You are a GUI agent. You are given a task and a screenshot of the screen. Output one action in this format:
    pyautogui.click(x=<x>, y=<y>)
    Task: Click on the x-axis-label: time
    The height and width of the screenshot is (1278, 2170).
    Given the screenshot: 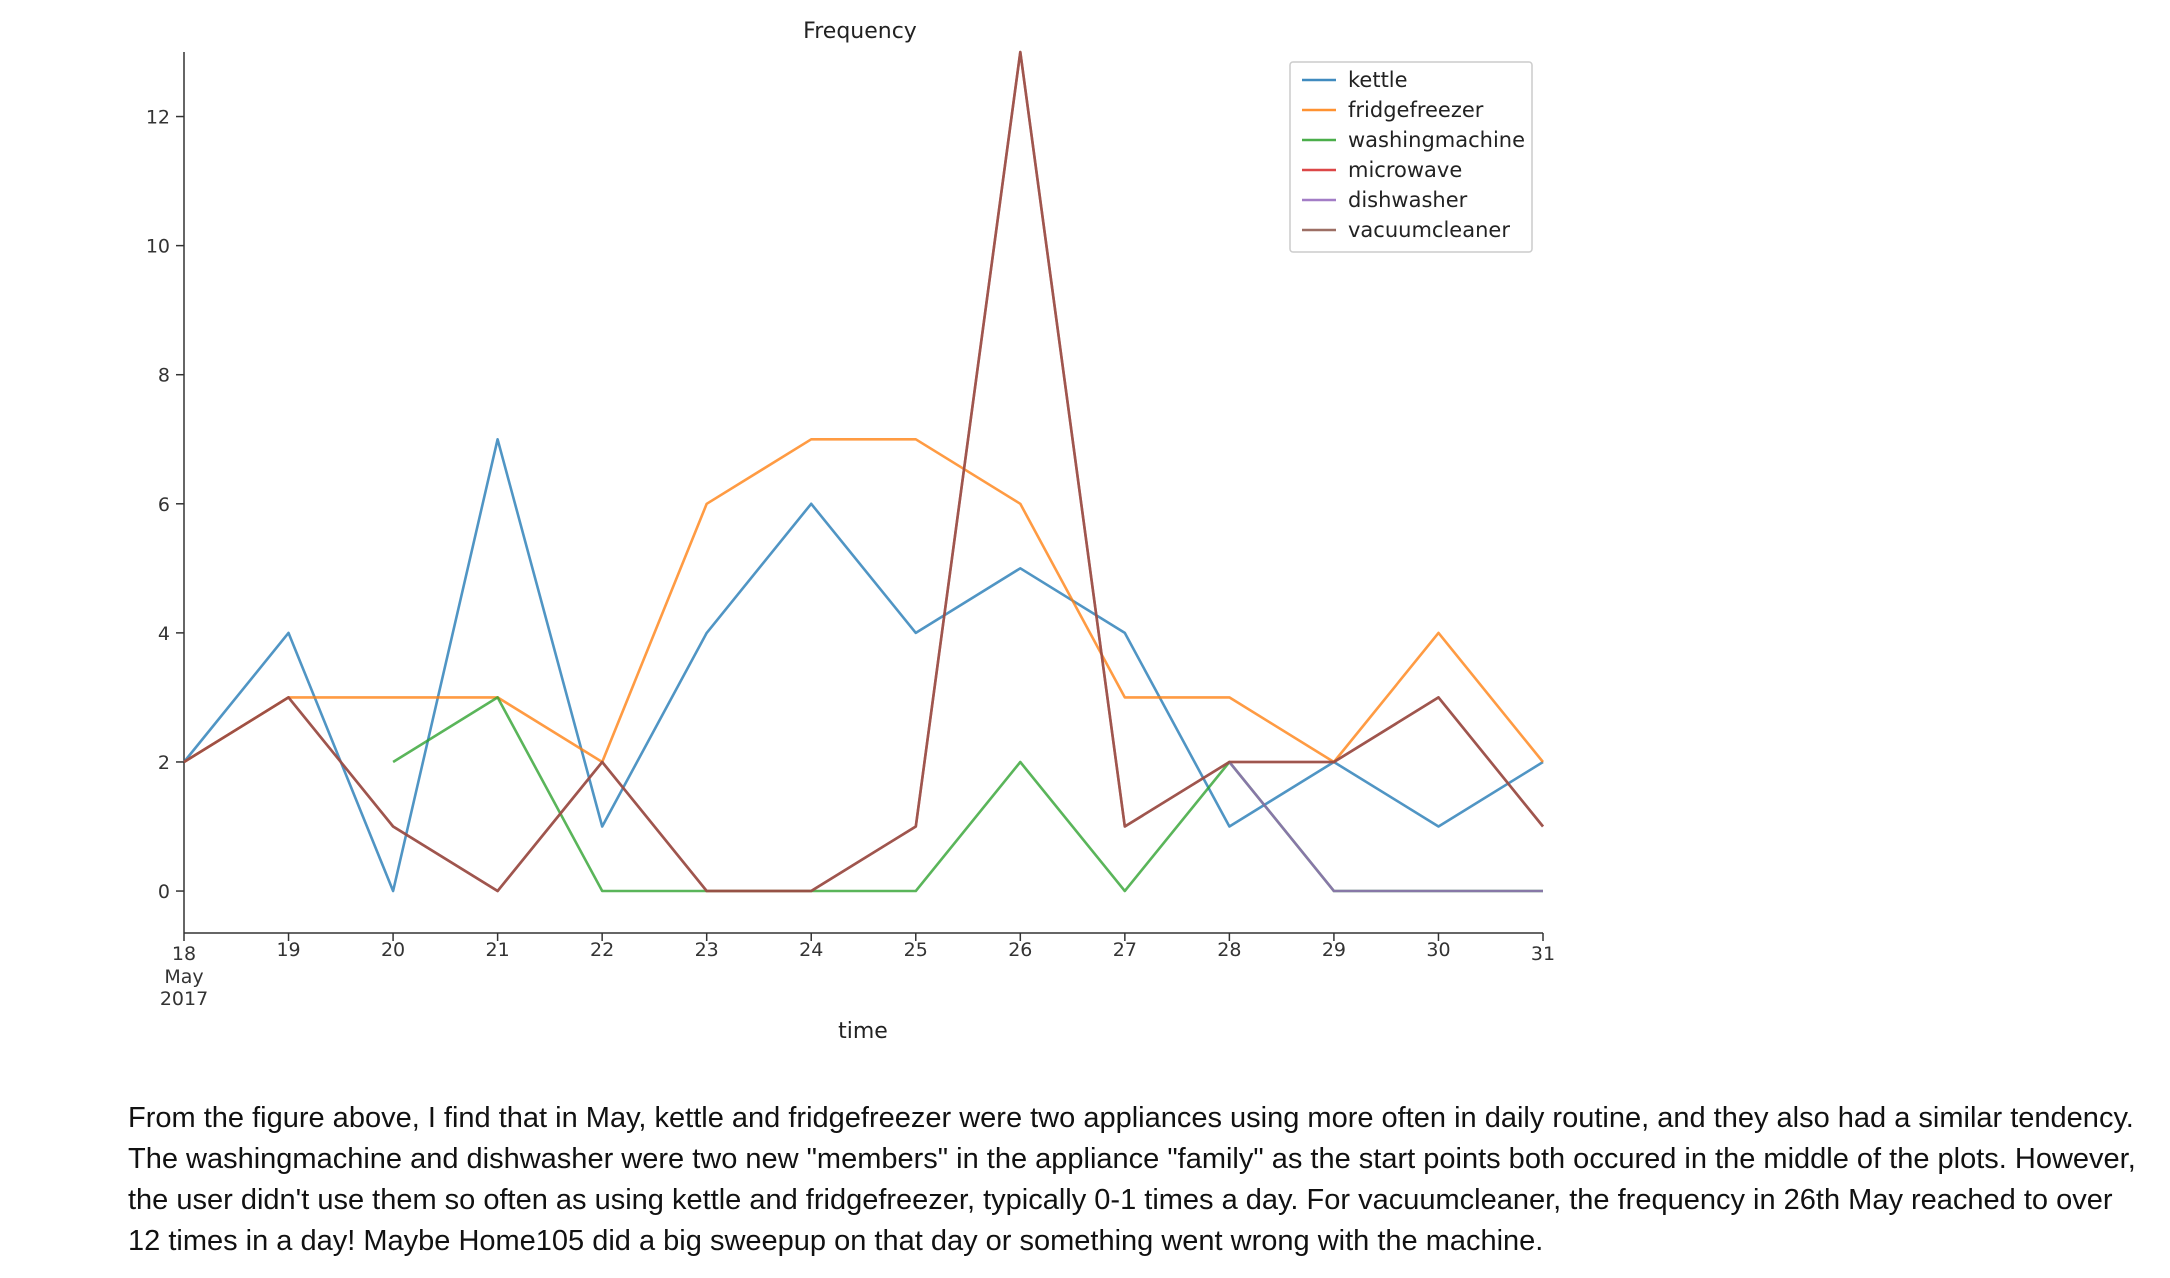 What is the action you would take?
    pyautogui.click(x=863, y=1031)
    